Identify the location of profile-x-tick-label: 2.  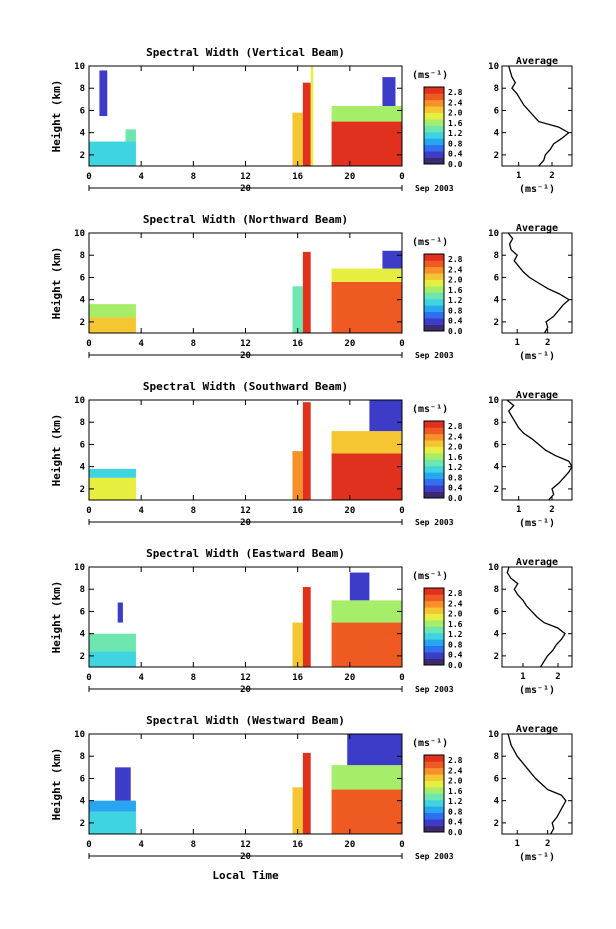
(557, 677).